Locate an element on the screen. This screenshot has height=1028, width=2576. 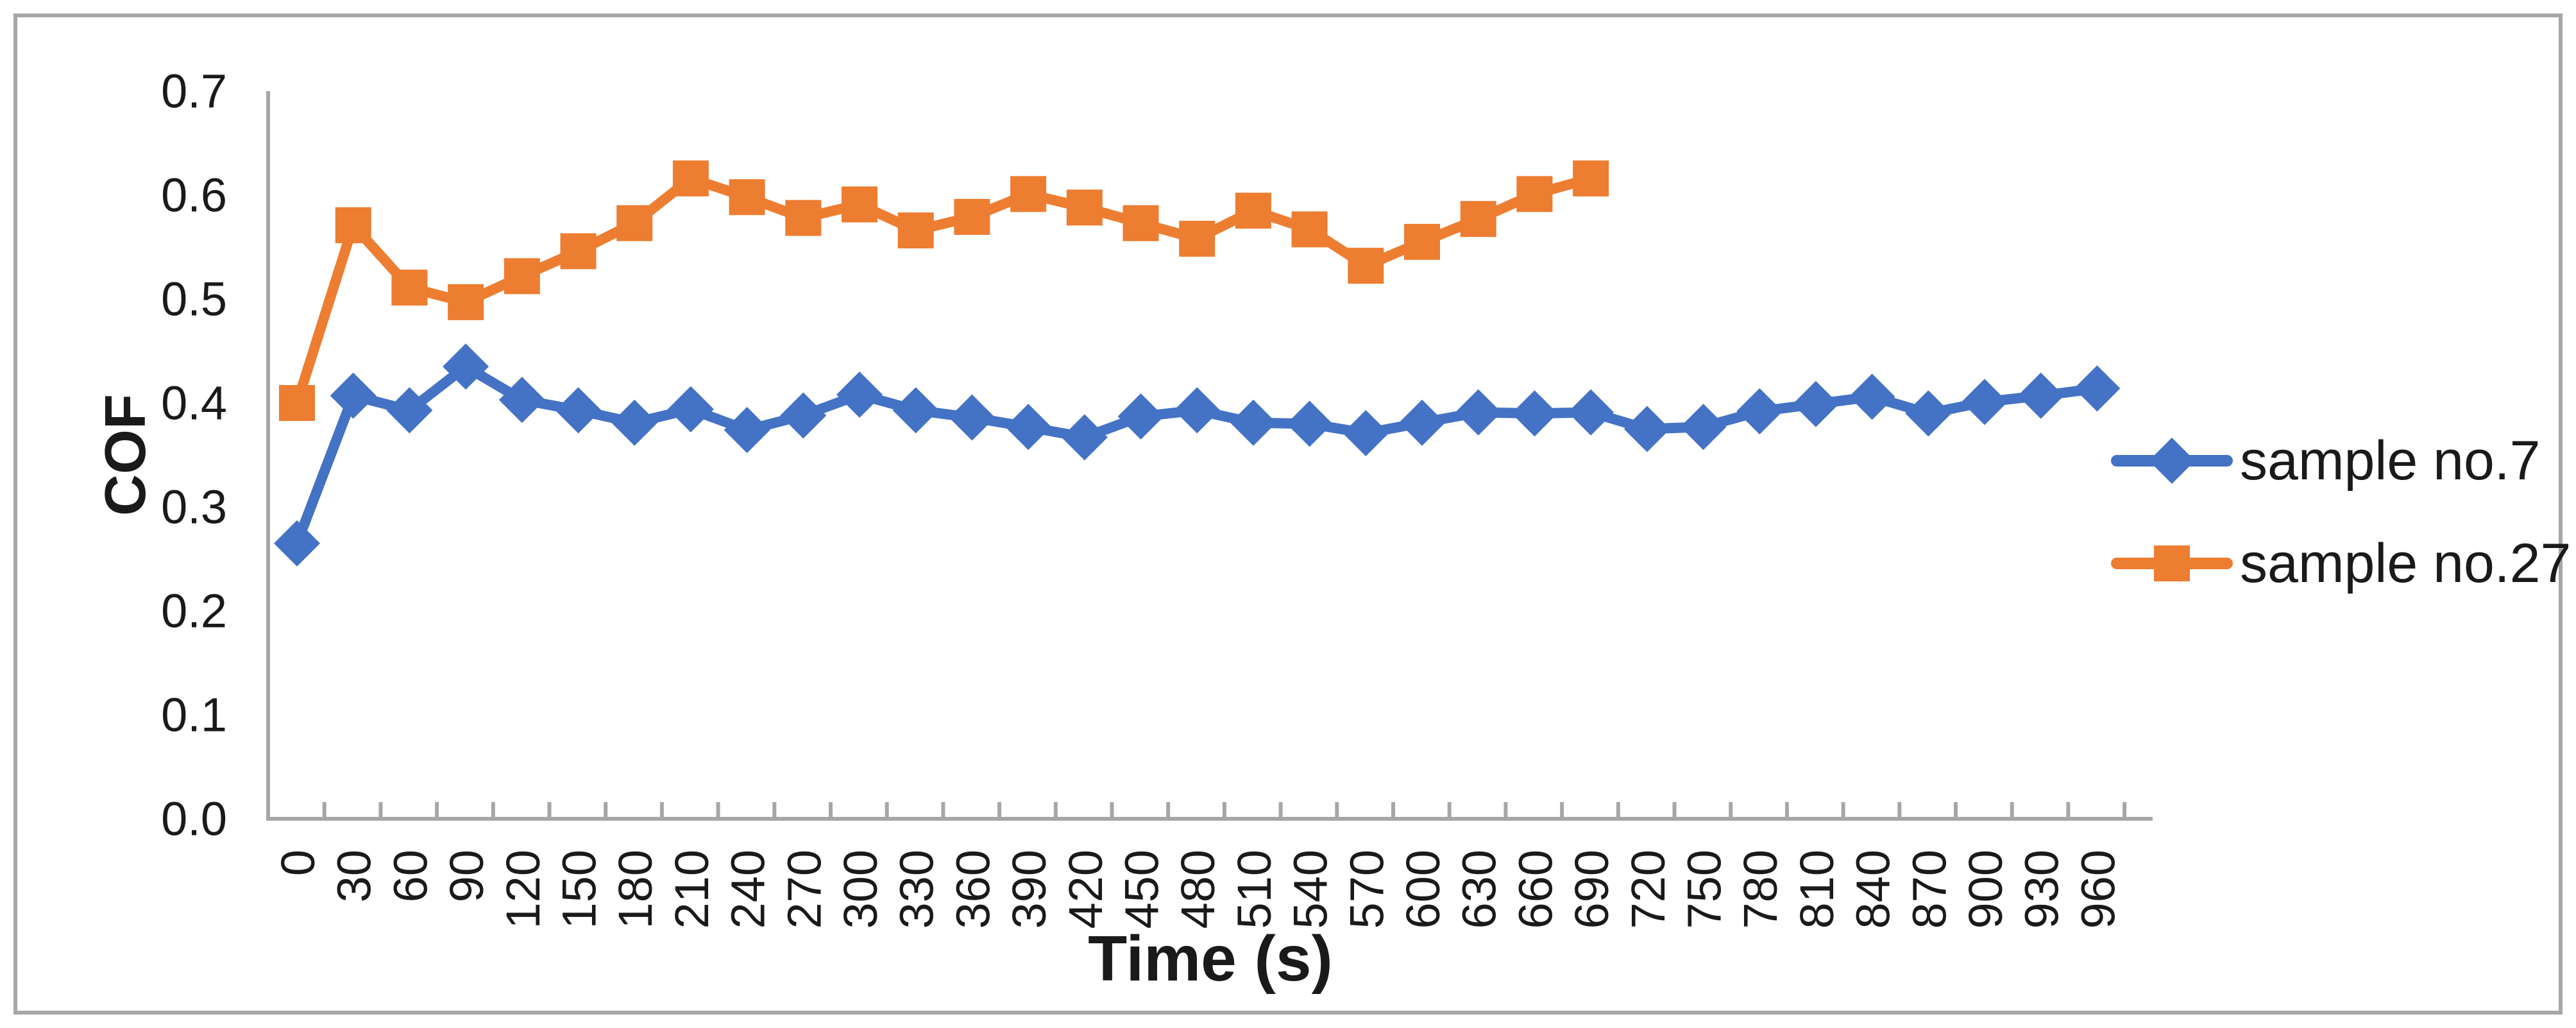
y-axis-tick-label: 0.0 is located at coordinates (194, 819).